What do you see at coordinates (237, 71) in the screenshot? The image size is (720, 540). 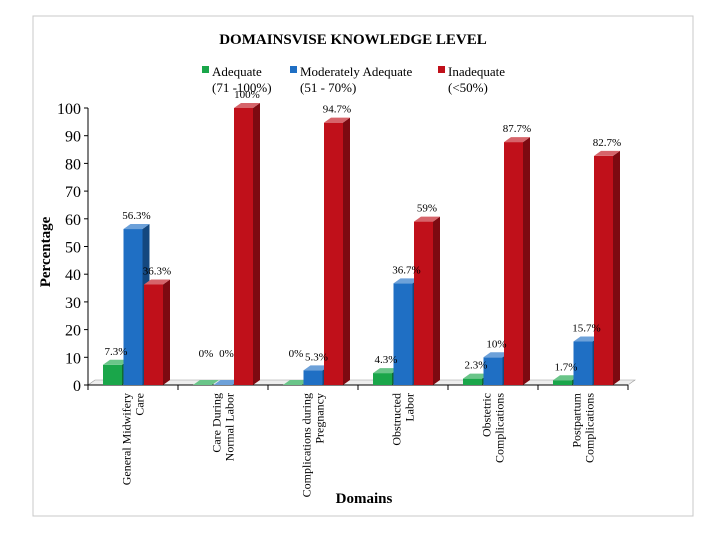 I see `legend-label: Adequate` at bounding box center [237, 71].